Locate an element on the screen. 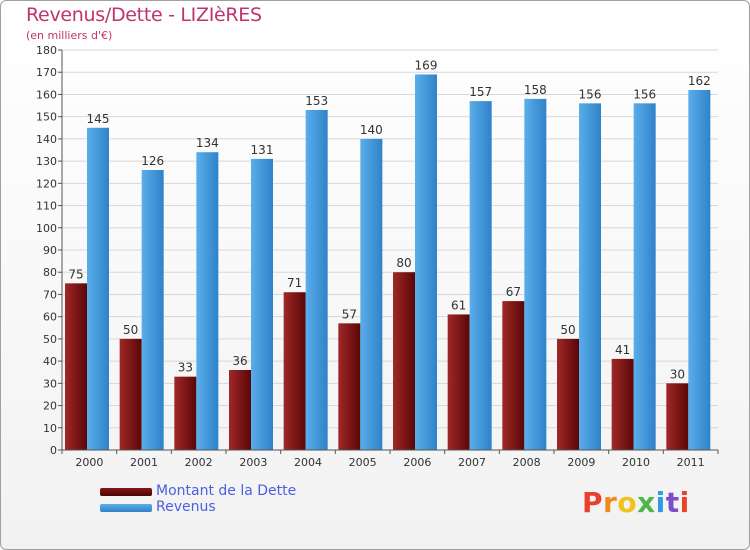 The image size is (750, 550). x-tick-label: 2000 is located at coordinates (89, 462).